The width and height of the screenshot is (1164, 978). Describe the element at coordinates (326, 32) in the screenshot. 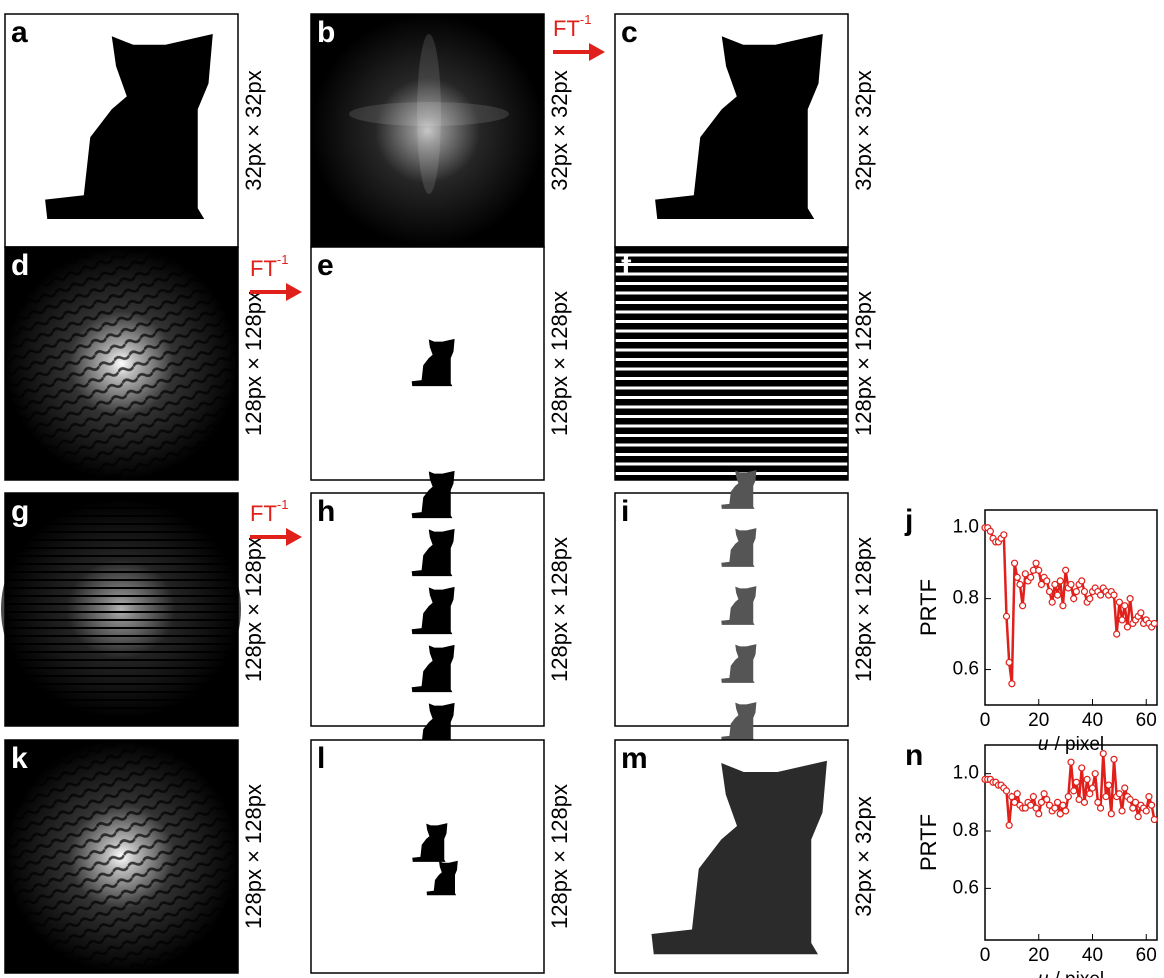

I see `panel-letter: b` at that location.